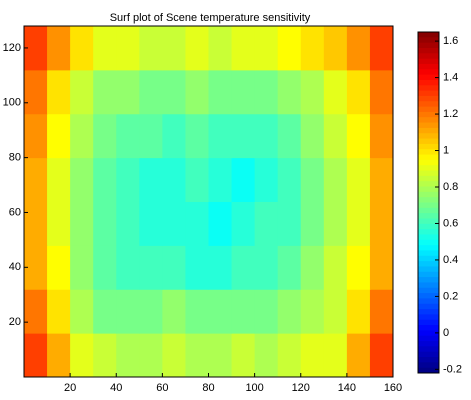 This screenshot has height=400, width=471. What do you see at coordinates (15, 158) in the screenshot?
I see `y-tick-label: 80` at bounding box center [15, 158].